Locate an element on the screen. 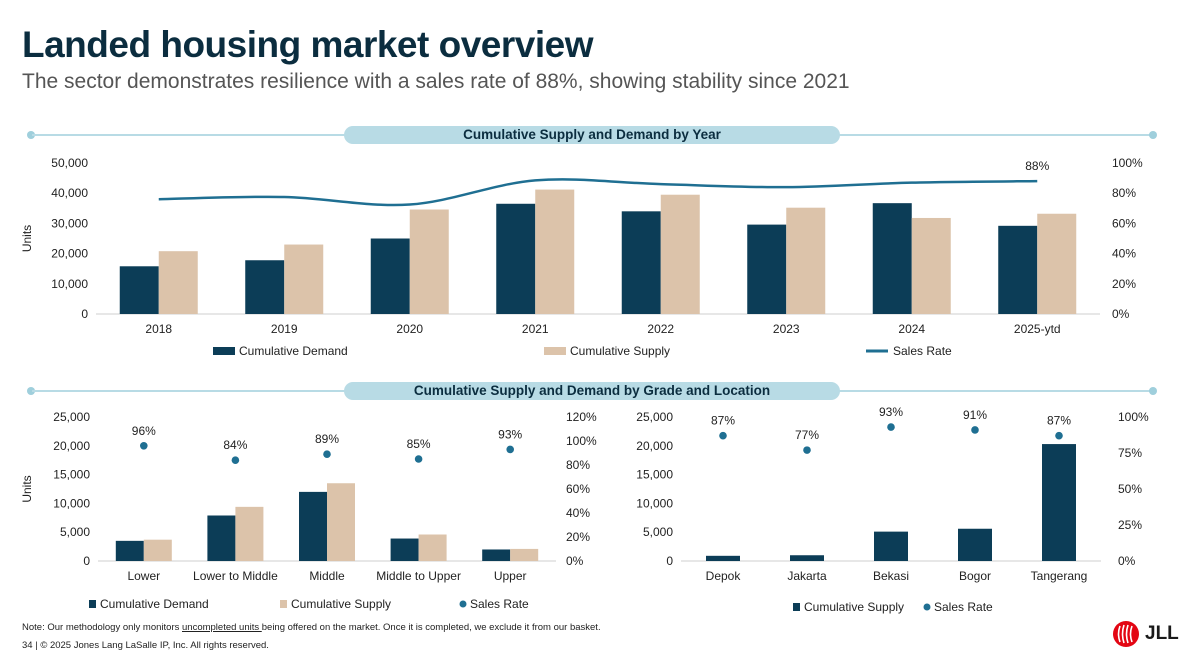 Image resolution: width=1200 pixels, height=668 pixels. x-tick-label: 2019 is located at coordinates (284, 329).